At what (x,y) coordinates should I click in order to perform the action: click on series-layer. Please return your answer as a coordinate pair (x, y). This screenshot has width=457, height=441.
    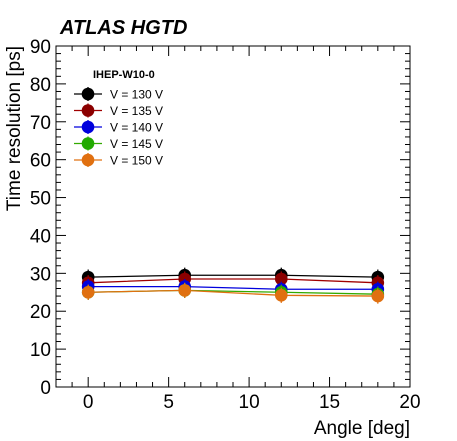
    Looking at the image, I should click on (233, 285).